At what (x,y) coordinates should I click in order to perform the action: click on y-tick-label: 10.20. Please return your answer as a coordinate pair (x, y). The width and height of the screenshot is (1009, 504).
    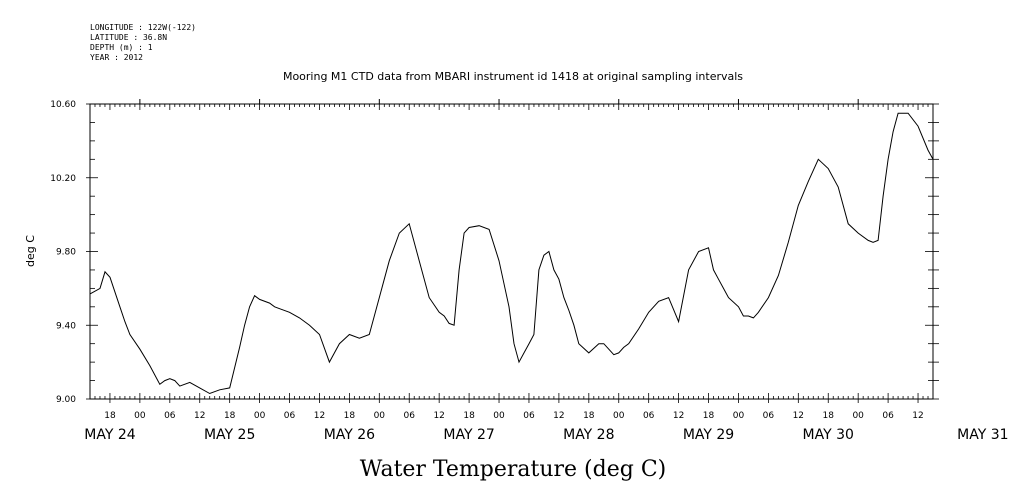
    Looking at the image, I should click on (63, 179).